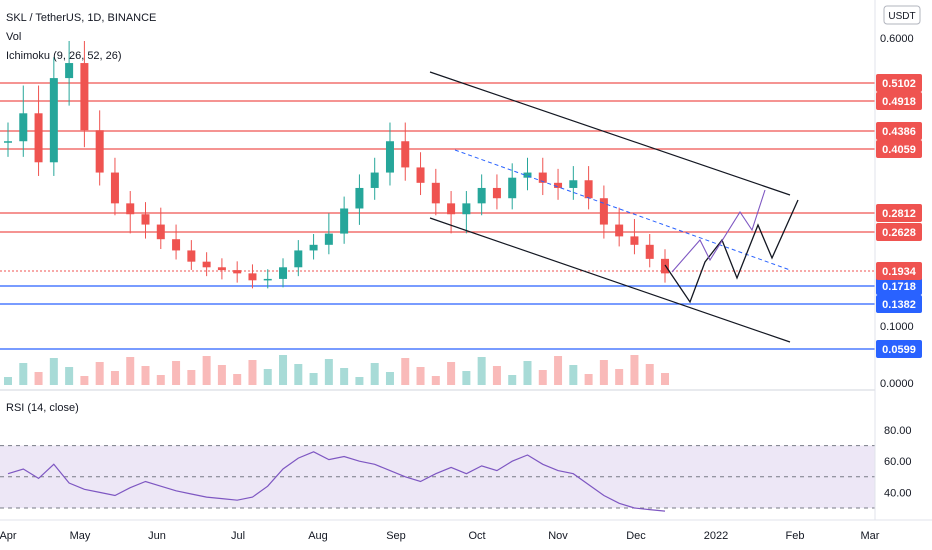 The height and width of the screenshot is (550, 932). What do you see at coordinates (610, 280) in the screenshot?
I see `channel-lower-line` at bounding box center [610, 280].